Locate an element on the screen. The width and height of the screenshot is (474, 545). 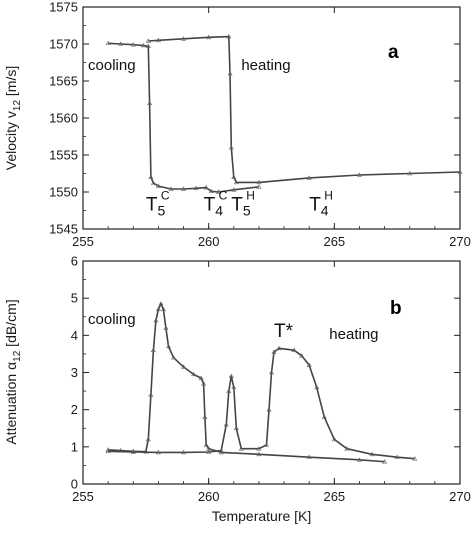
y-tick-label: 0 is located at coordinates (74, 484).